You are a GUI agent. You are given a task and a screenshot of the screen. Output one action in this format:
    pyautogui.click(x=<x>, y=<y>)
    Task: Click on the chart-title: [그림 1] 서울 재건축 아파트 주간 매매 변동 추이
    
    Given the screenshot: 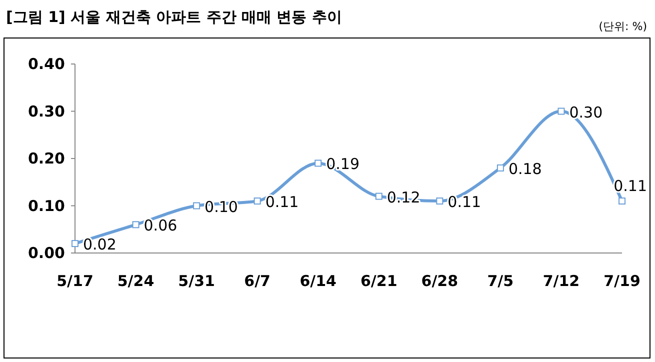 What is the action you would take?
    pyautogui.click(x=174, y=17)
    